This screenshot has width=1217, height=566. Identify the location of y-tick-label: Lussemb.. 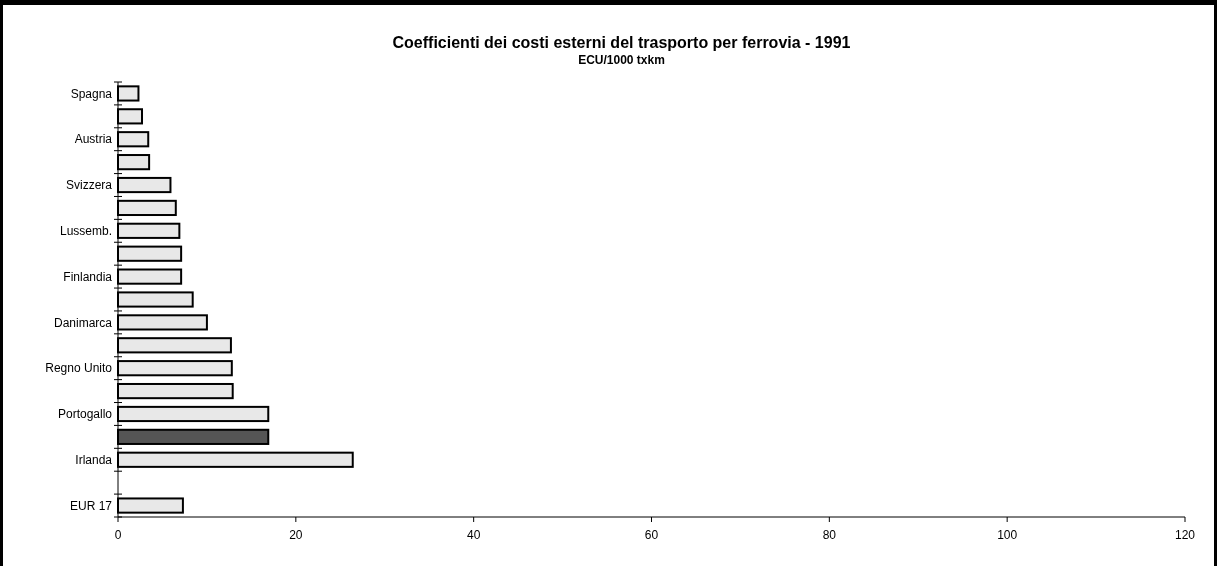
(85, 231).